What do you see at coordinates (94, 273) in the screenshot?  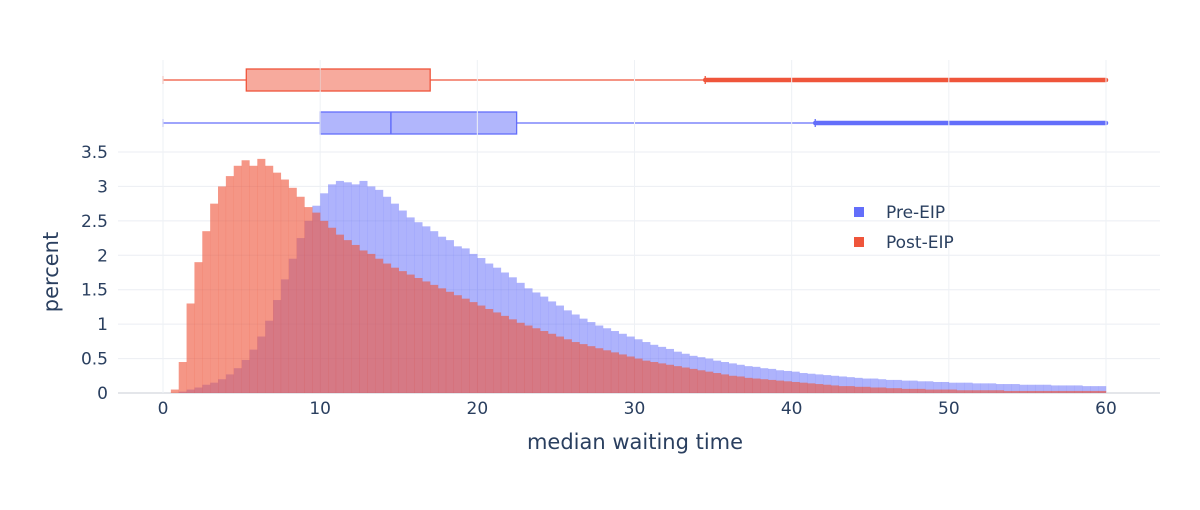 I see `y-axis-ticks: 0 0.5 1 1.5 2 2.5 3 3.5` at bounding box center [94, 273].